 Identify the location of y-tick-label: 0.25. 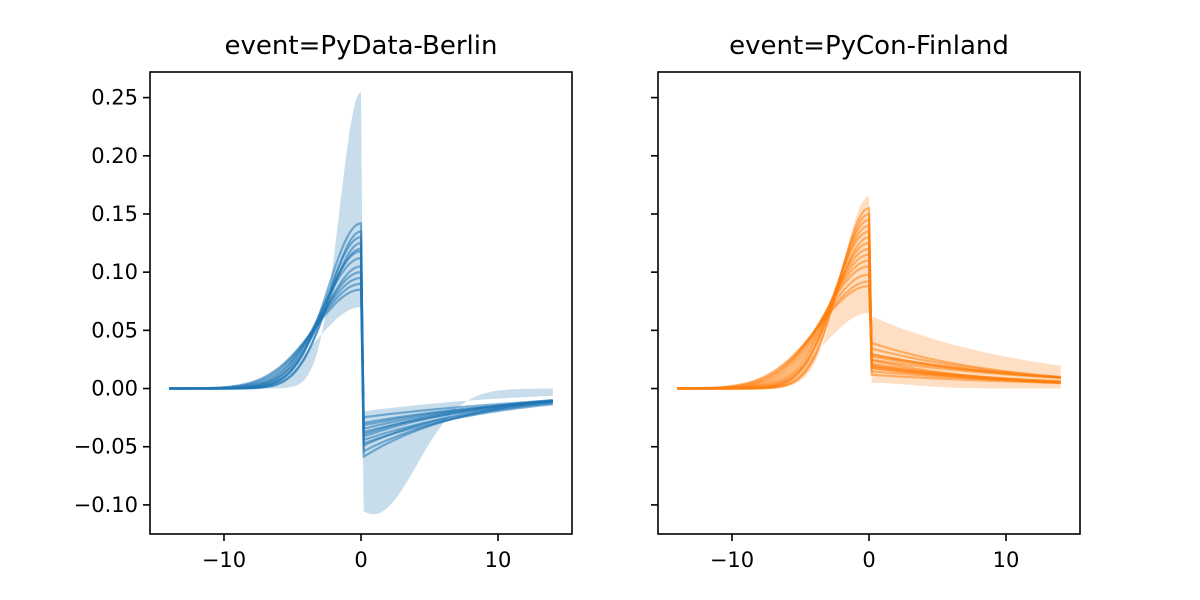
(114, 98).